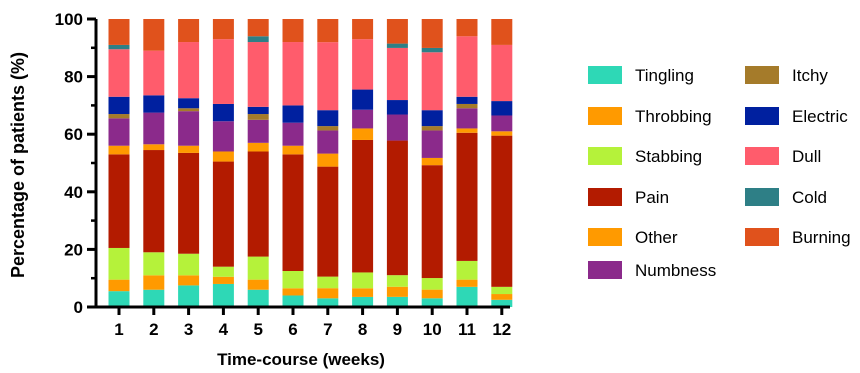  I want to click on legend-swatch-burning, so click(762, 237).